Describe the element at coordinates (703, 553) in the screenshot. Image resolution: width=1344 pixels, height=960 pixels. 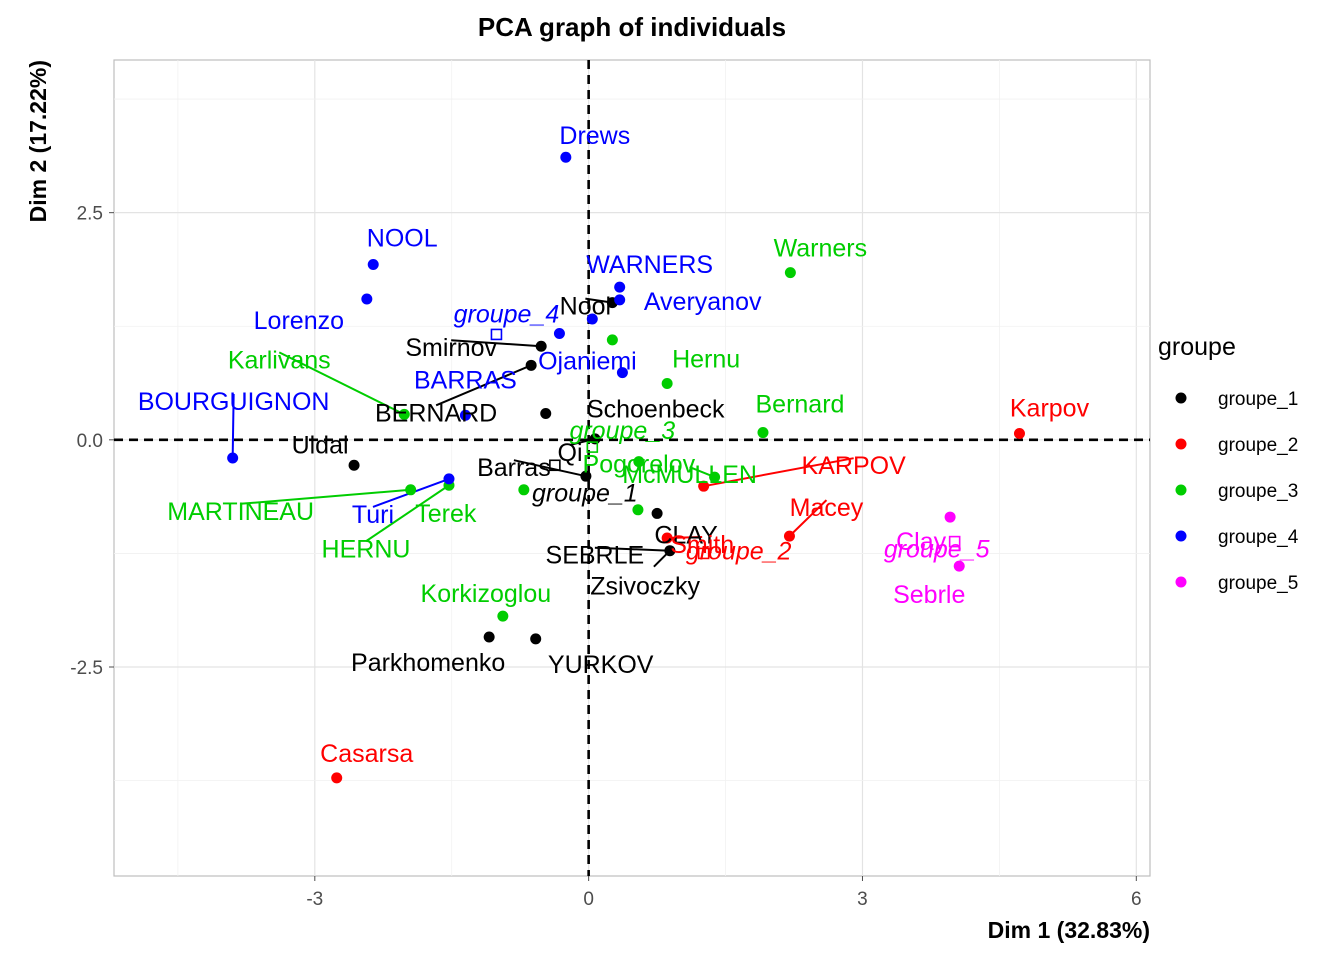
I see `centroid-groupe-2-marker` at that location.